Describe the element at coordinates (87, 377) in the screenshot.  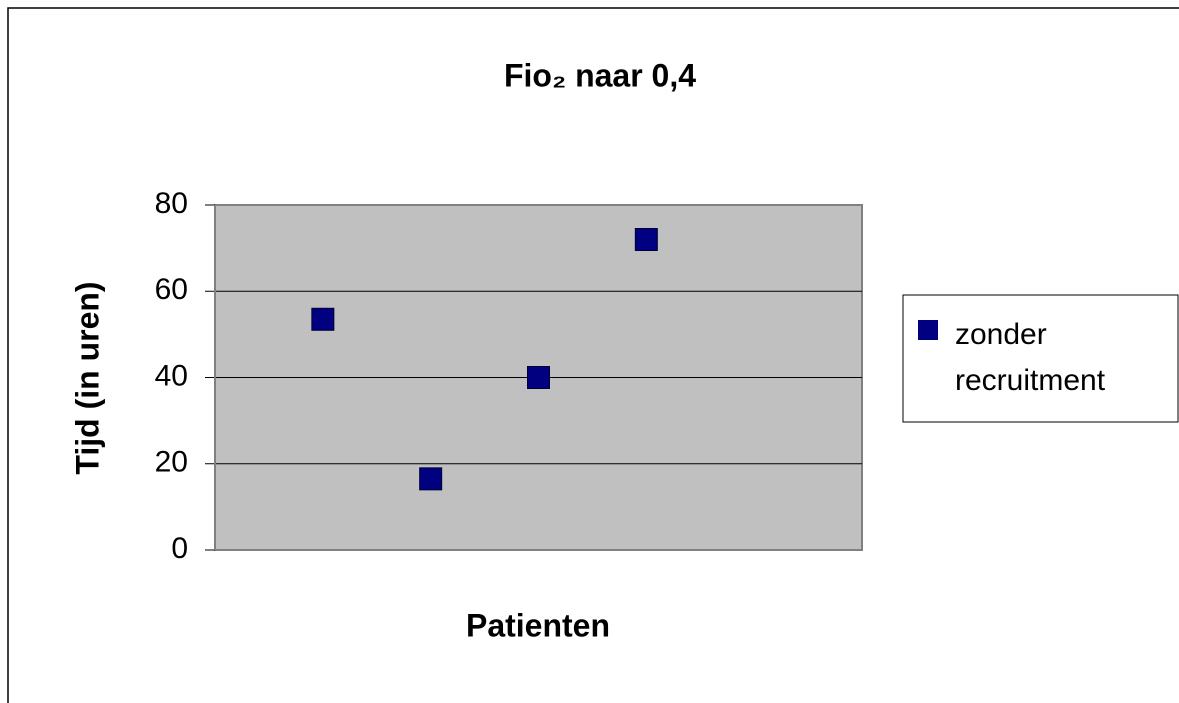
I see `y-axis-label: Tijd (in uren)` at that location.